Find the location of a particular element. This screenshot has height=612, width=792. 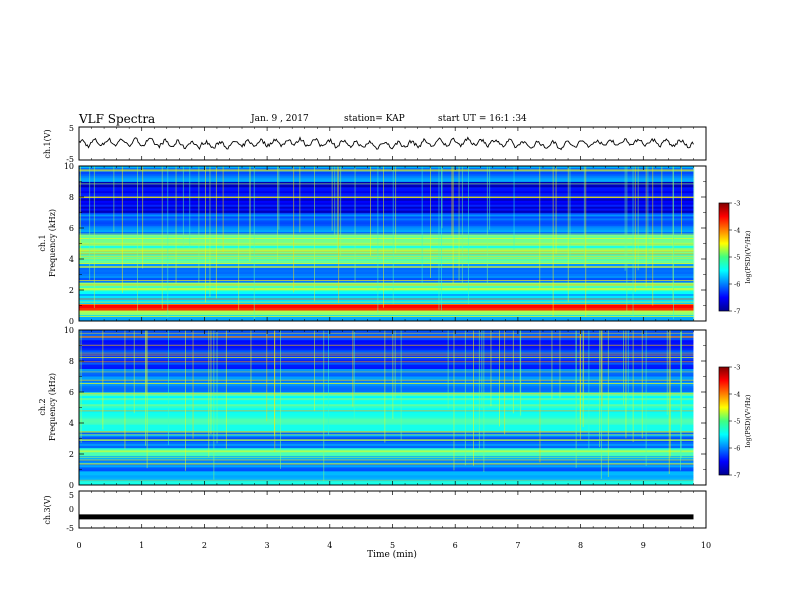

ch2-spectrogram-ylabel-channel: ch.2 is located at coordinates (42, 406).